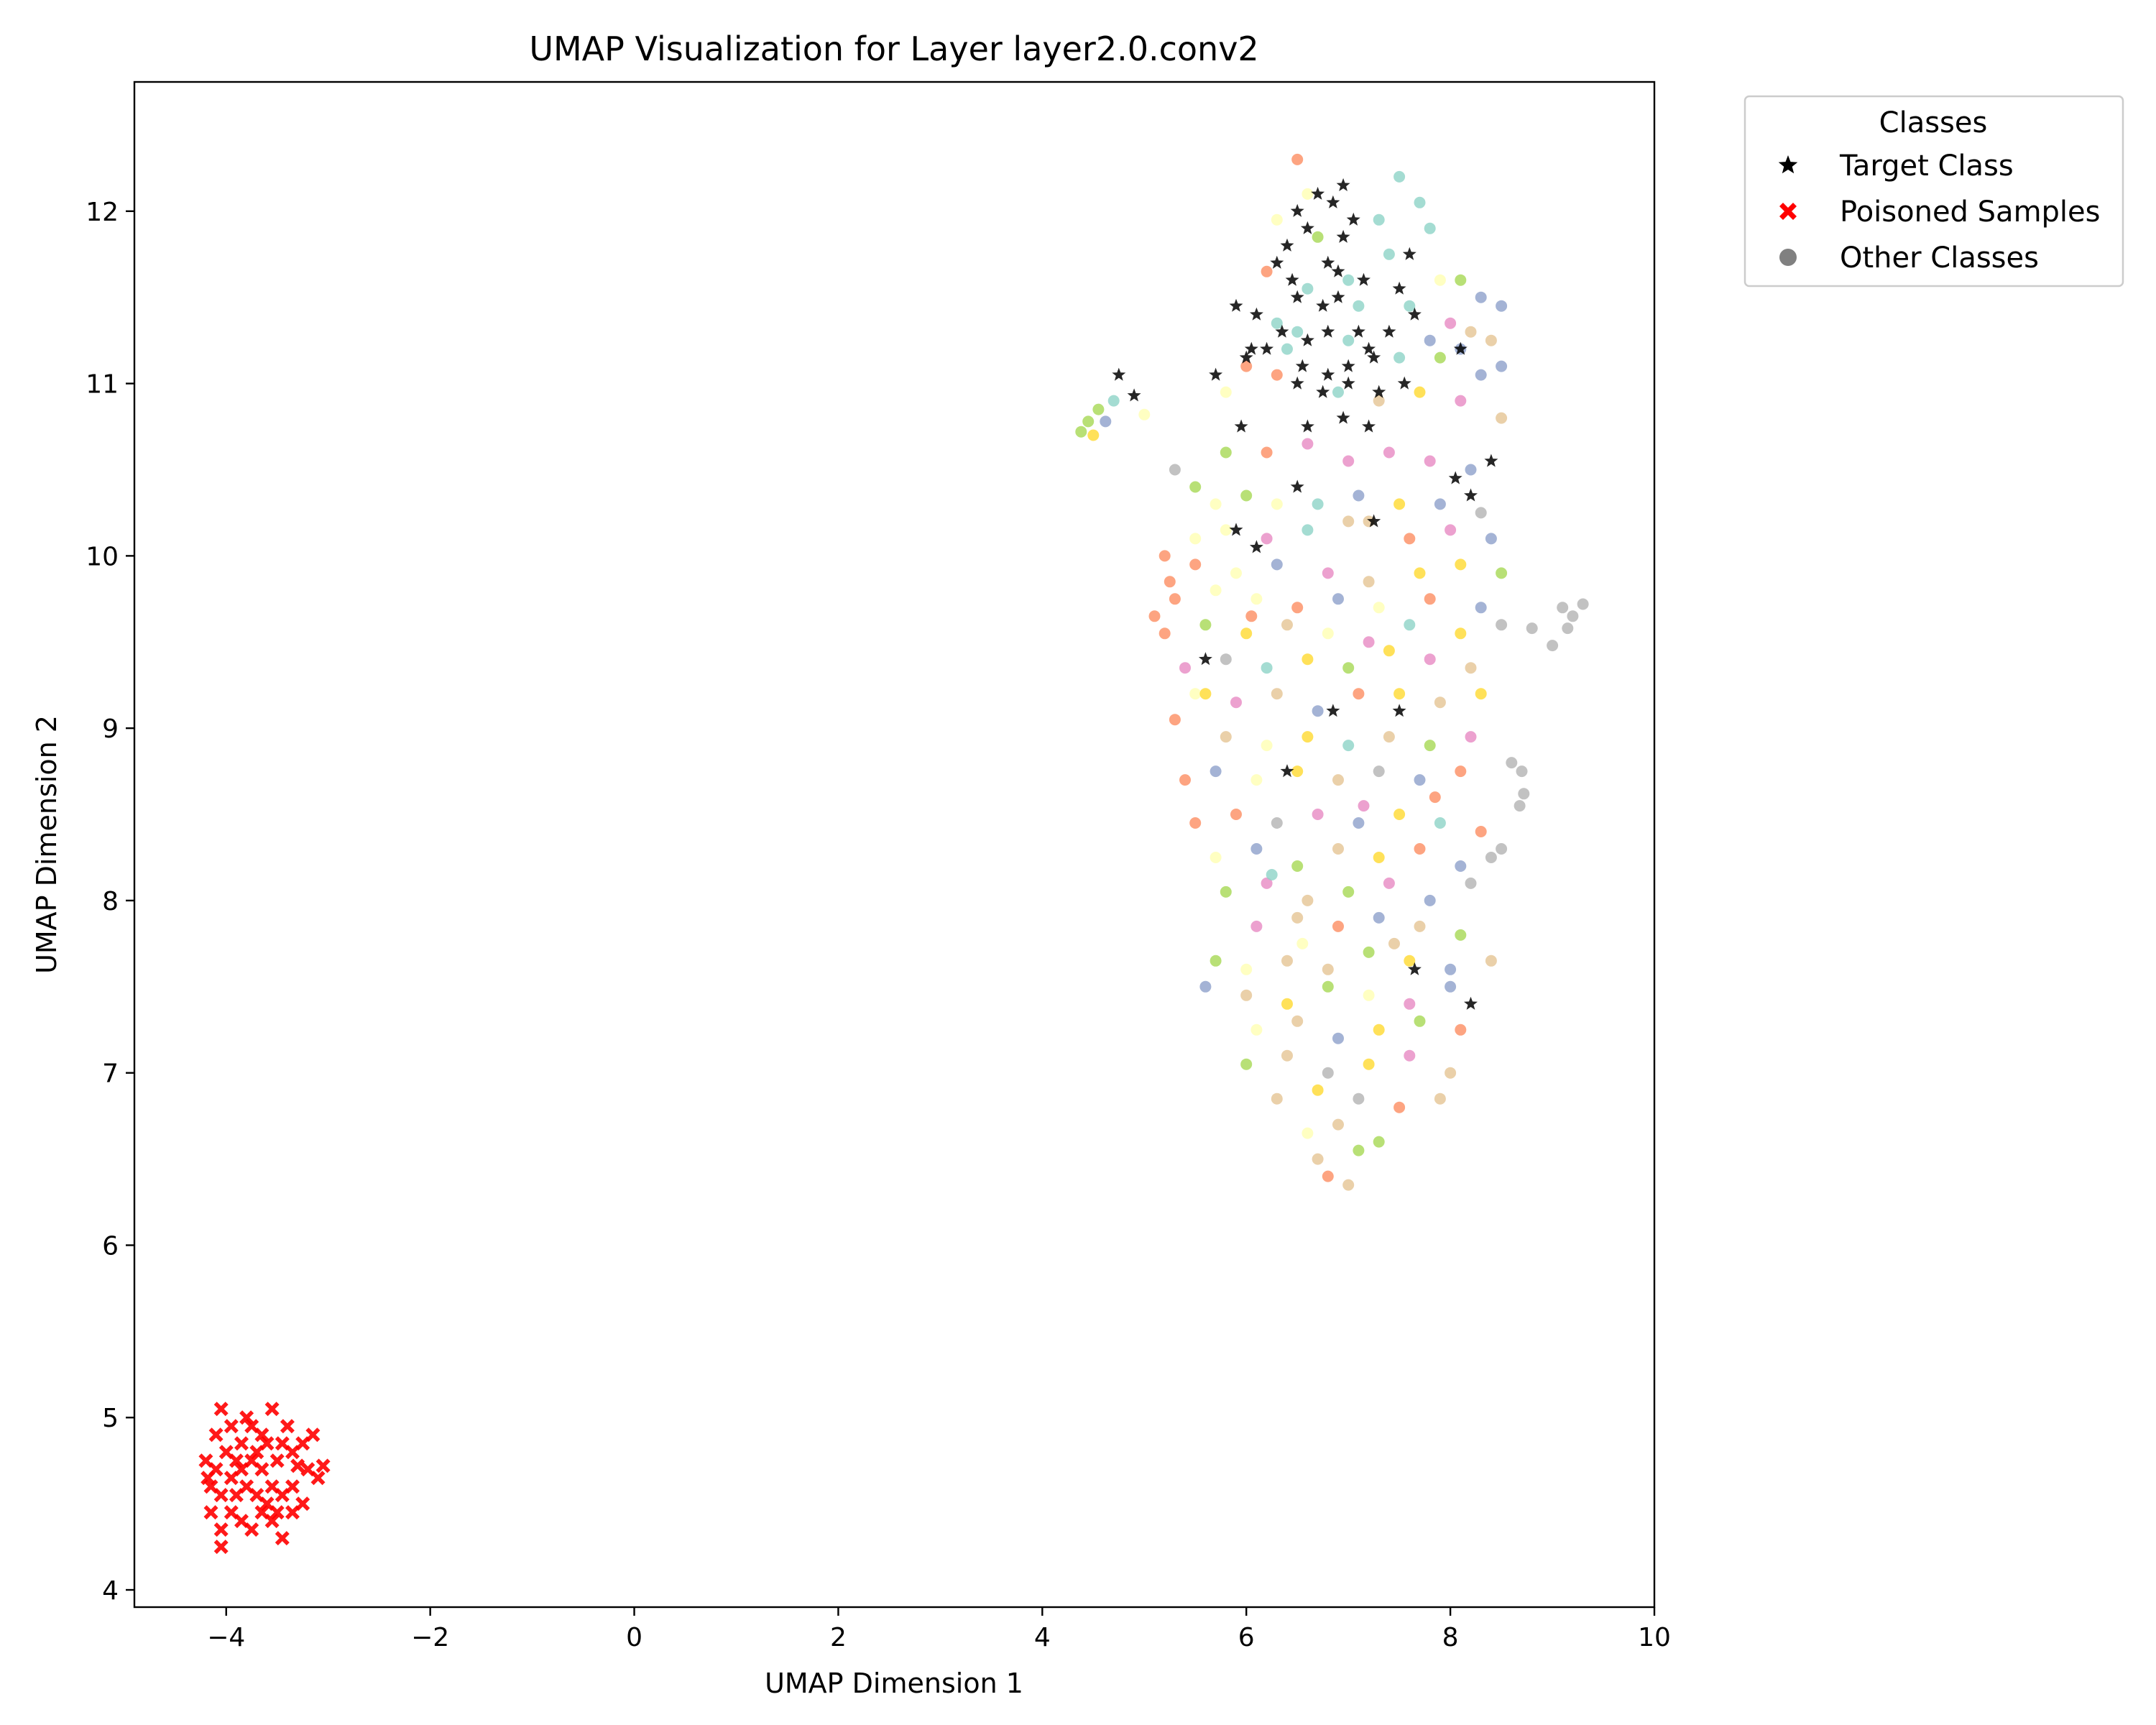 The height and width of the screenshot is (1725, 2156). Describe the element at coordinates (1043, 1637) in the screenshot. I see `x-tick-label: 4` at that location.